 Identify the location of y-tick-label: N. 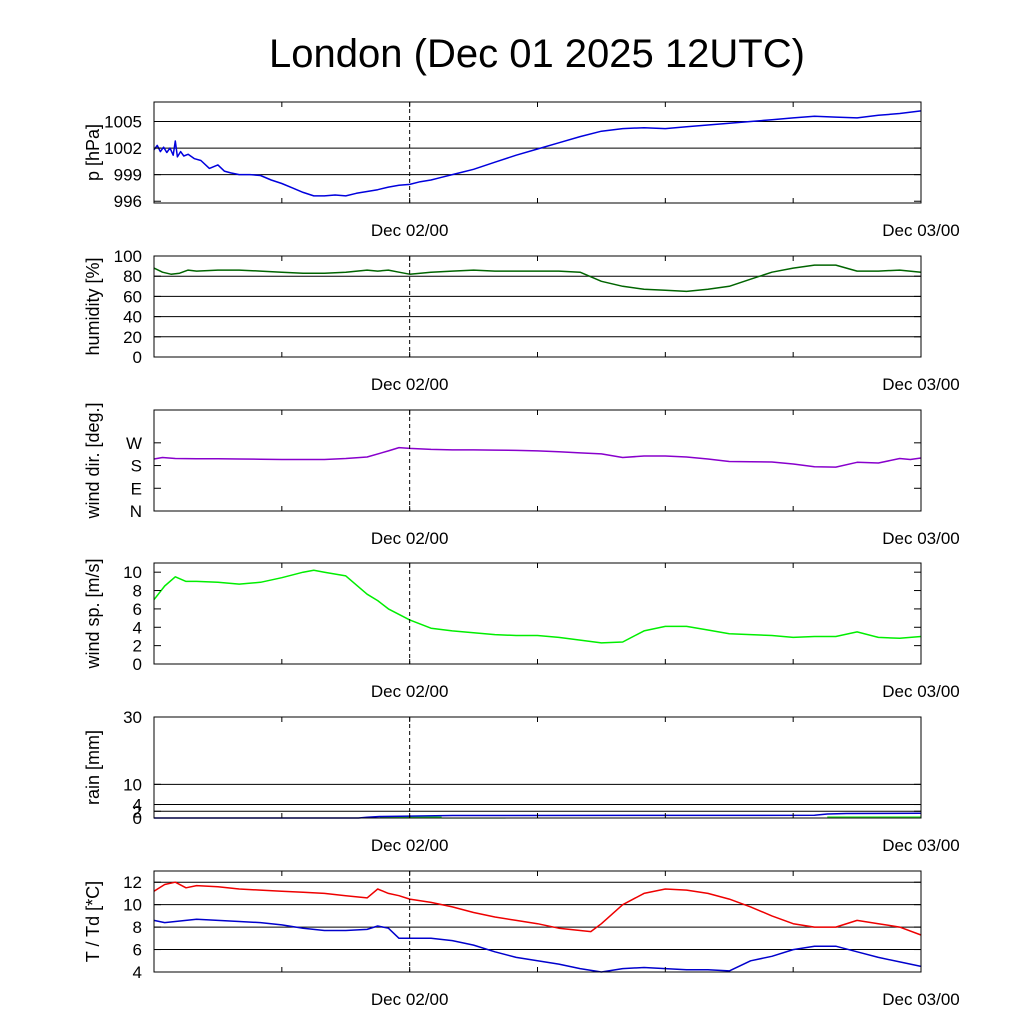
(136, 511).